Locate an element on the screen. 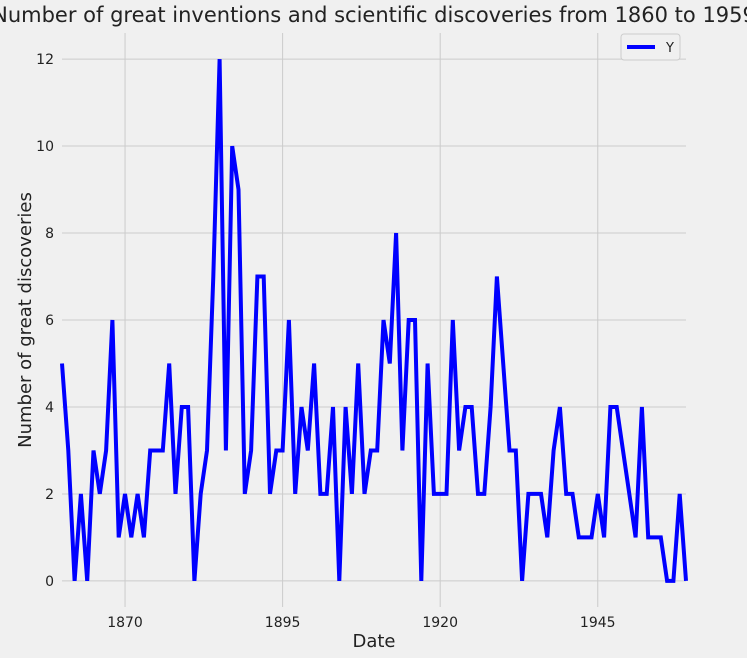 The width and height of the screenshot is (747, 658). x-axis-title: Date is located at coordinates (373, 641).